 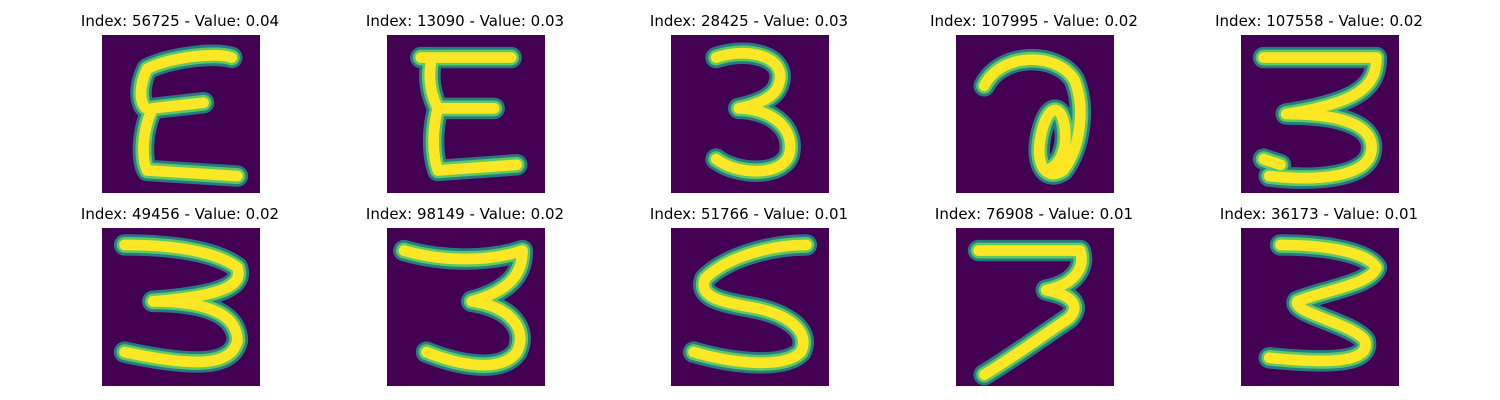 I want to click on panel-5: Index: 107558 - Value: 0.02, so click(x=1319, y=102).